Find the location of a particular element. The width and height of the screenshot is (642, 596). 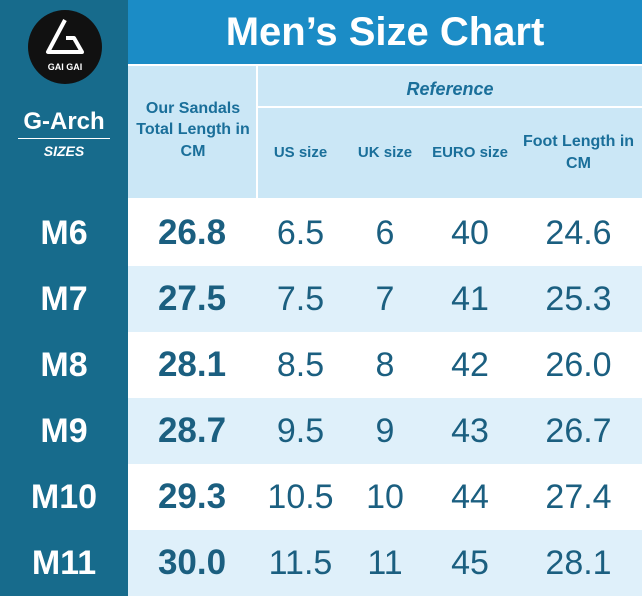

ref-cell: 9 is located at coordinates (385, 430).